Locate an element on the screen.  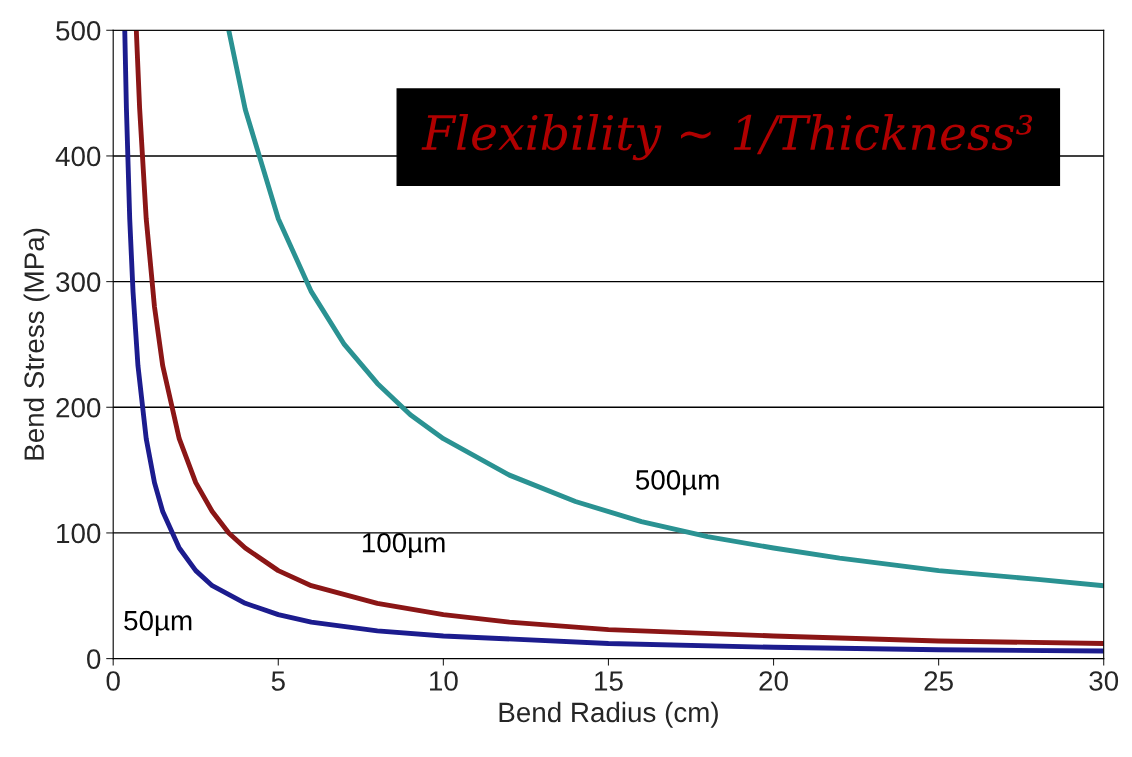
series-label: 500µm is located at coordinates (677, 483).